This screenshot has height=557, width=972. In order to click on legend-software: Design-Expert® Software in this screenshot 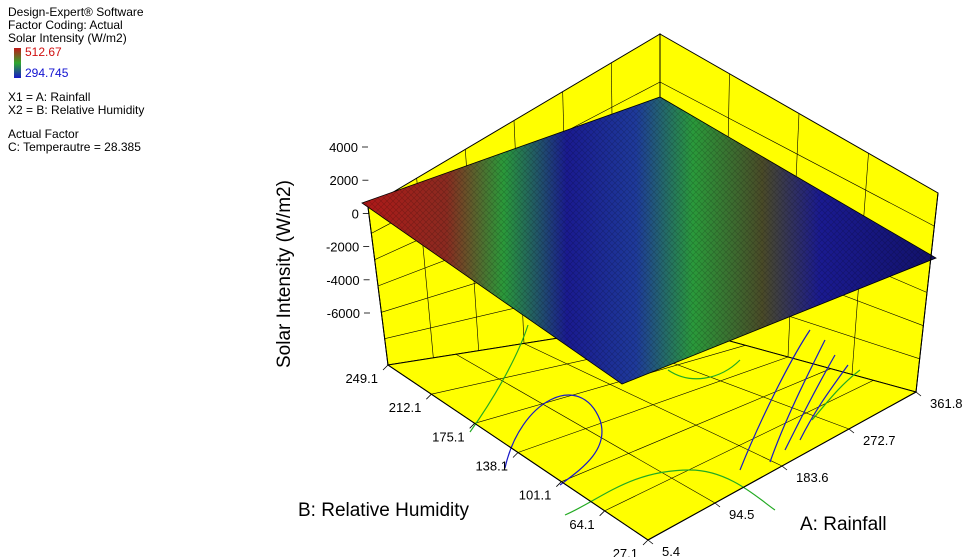, I will do `click(76, 12)`.